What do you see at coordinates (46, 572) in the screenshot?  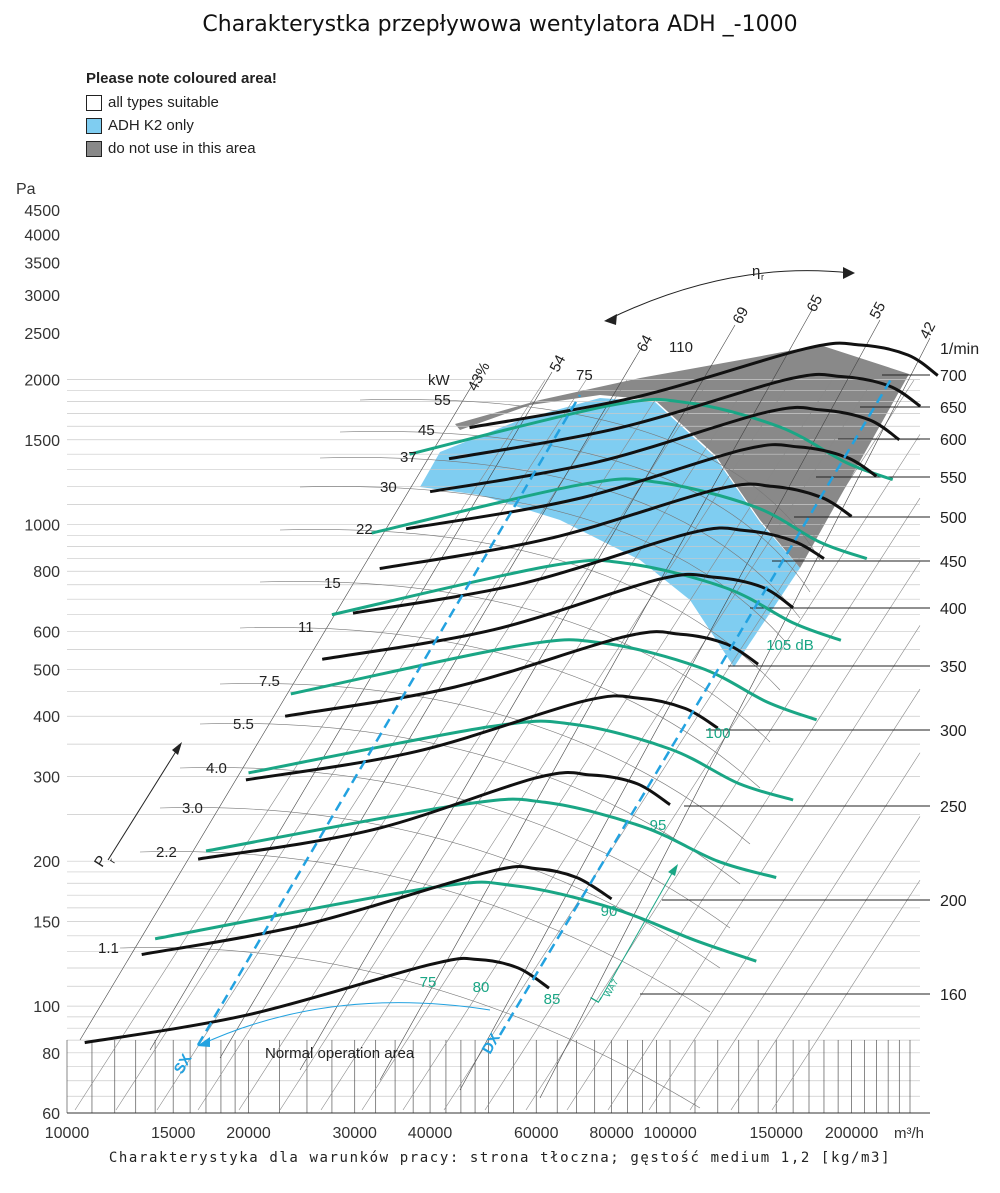 I see `y-tick-label: 800` at bounding box center [46, 572].